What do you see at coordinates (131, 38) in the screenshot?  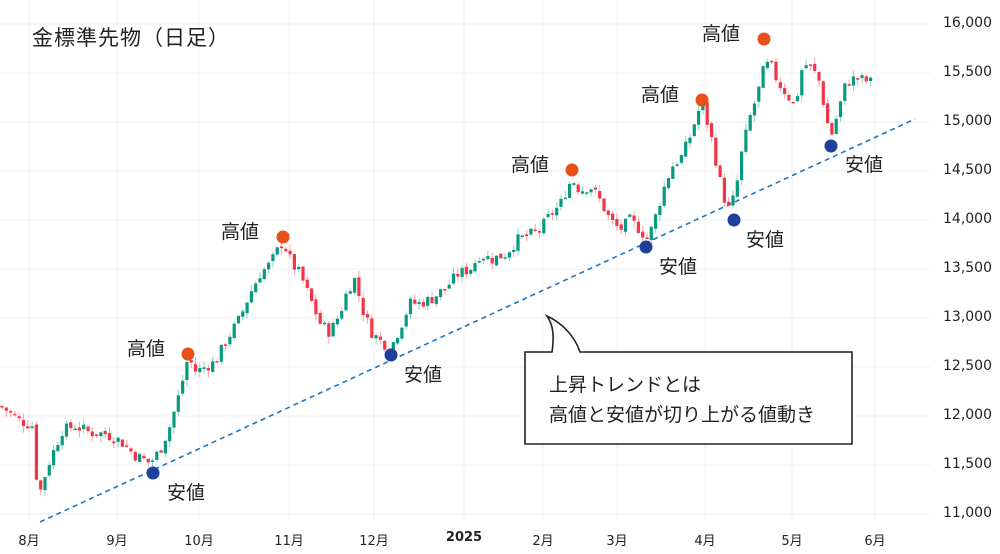 I see `chart-title: 金標準先物（日足）` at bounding box center [131, 38].